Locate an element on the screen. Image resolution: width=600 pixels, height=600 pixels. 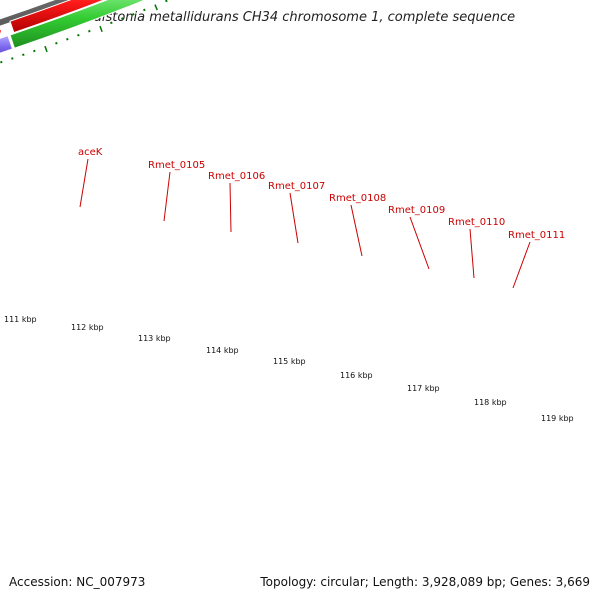
gene-label: Rmet_0108 is located at coordinates (357, 198).